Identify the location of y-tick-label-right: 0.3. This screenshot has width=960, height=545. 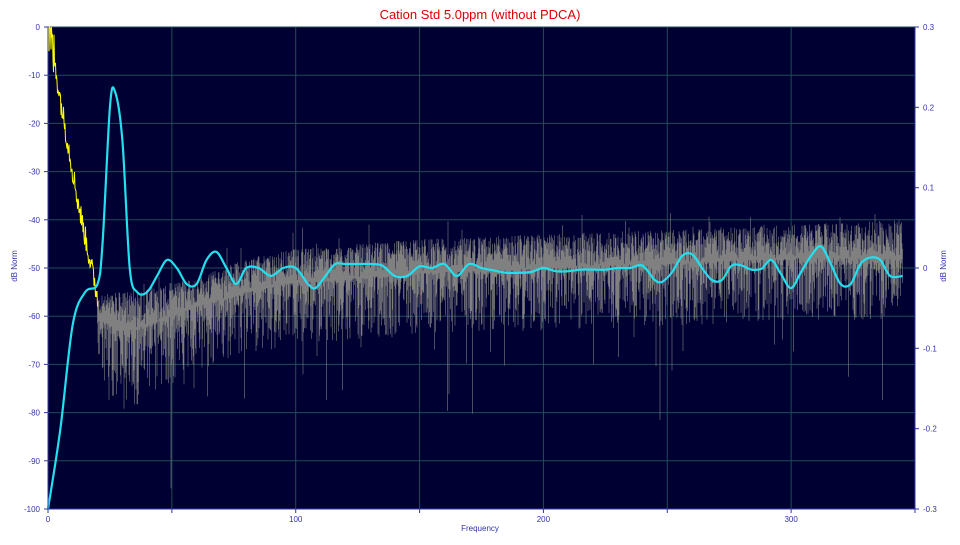
(929, 27).